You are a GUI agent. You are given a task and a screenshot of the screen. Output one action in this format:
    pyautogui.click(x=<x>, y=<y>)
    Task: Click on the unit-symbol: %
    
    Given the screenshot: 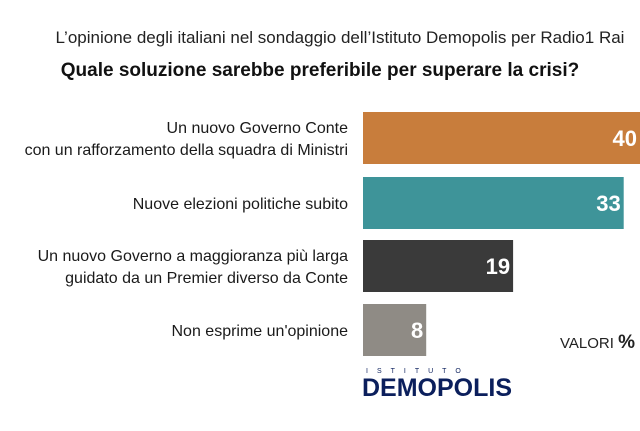 What is the action you would take?
    pyautogui.click(x=626, y=342)
    